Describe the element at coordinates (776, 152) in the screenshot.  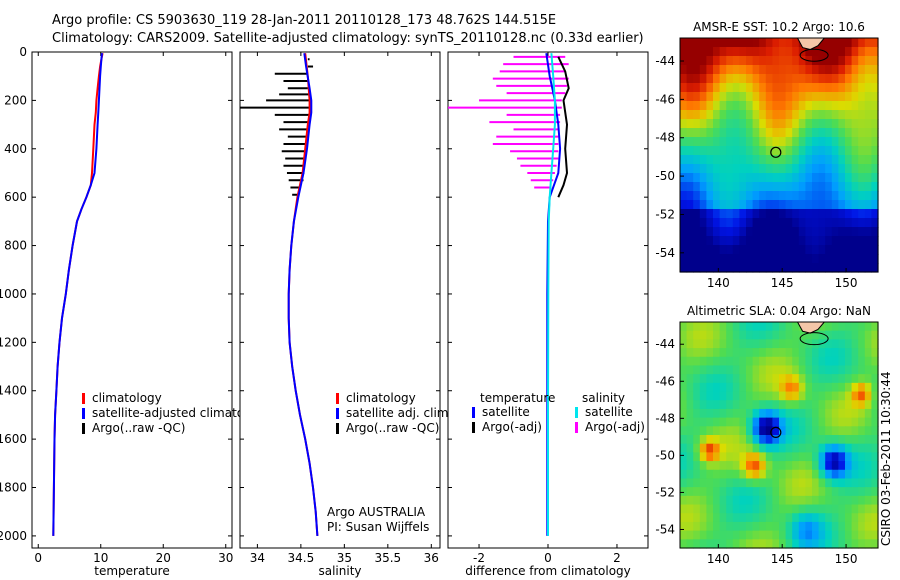
I see `argo-position-marker` at that location.